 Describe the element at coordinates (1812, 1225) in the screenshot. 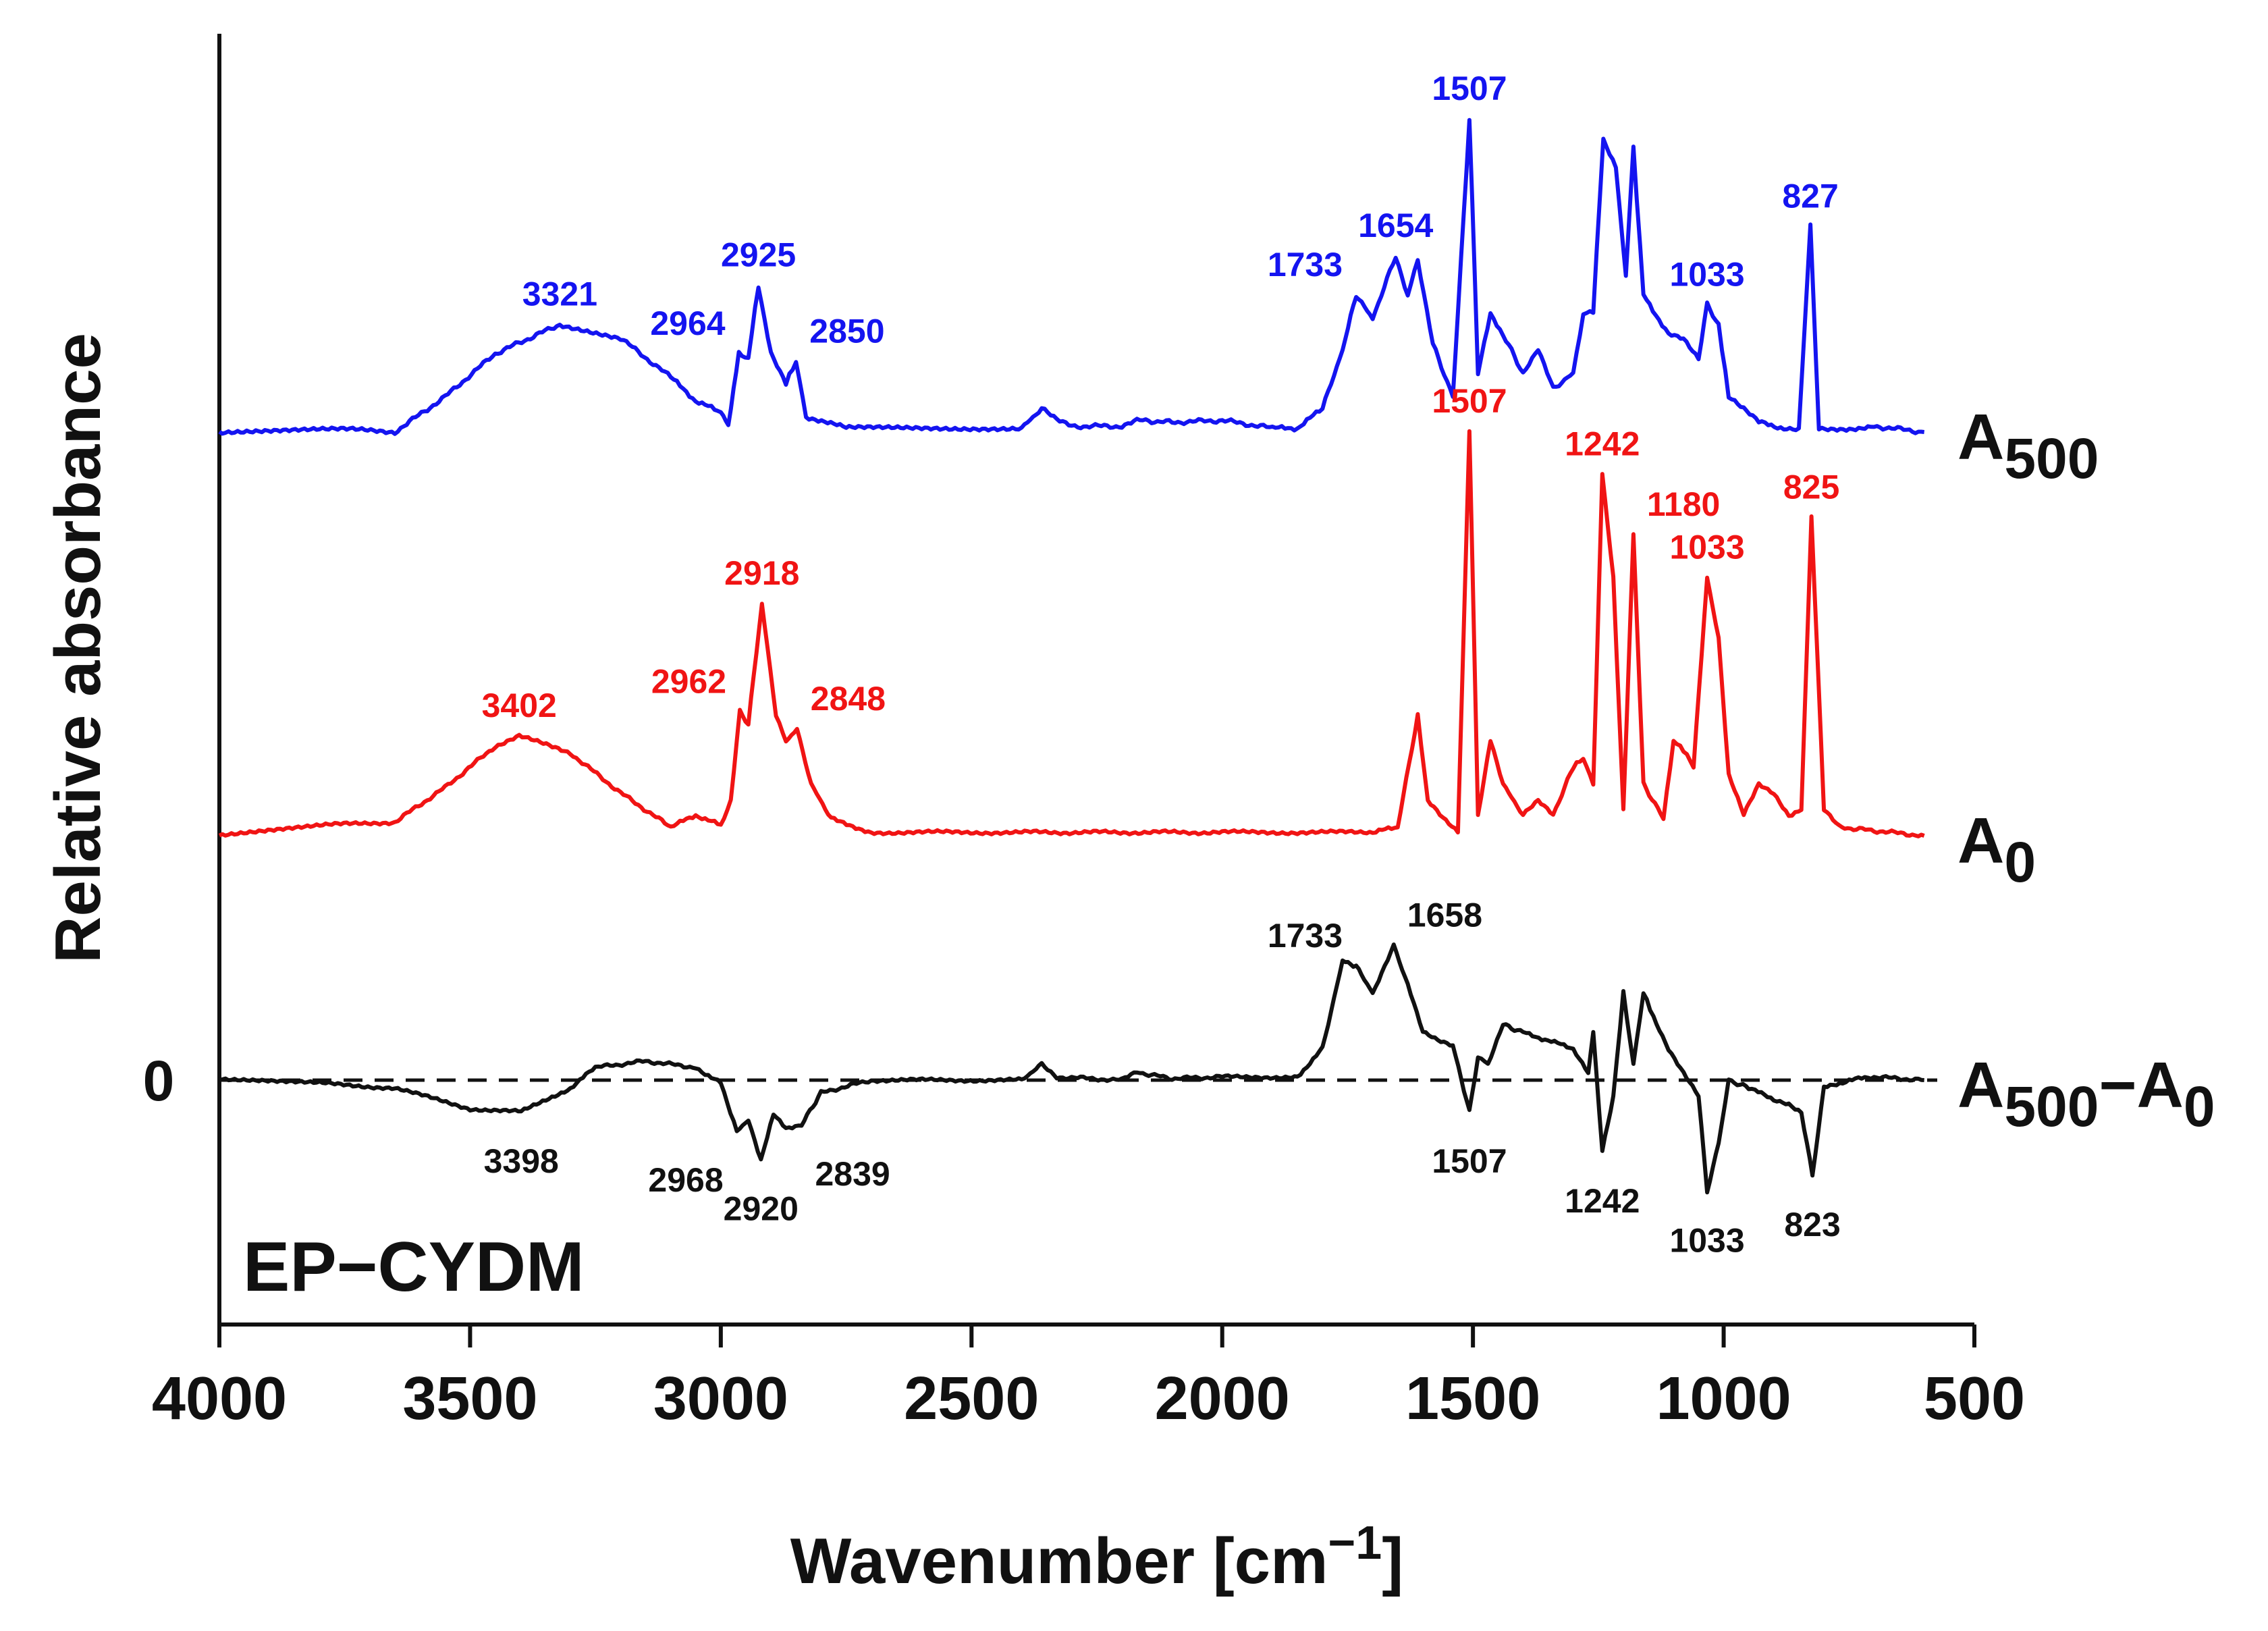

I see `peak-label-A500−A0-823: 823` at that location.